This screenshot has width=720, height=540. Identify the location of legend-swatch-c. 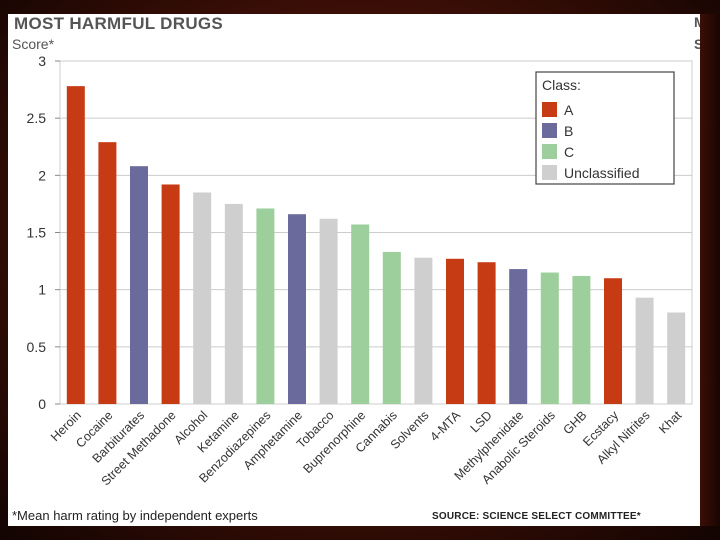
(549, 151).